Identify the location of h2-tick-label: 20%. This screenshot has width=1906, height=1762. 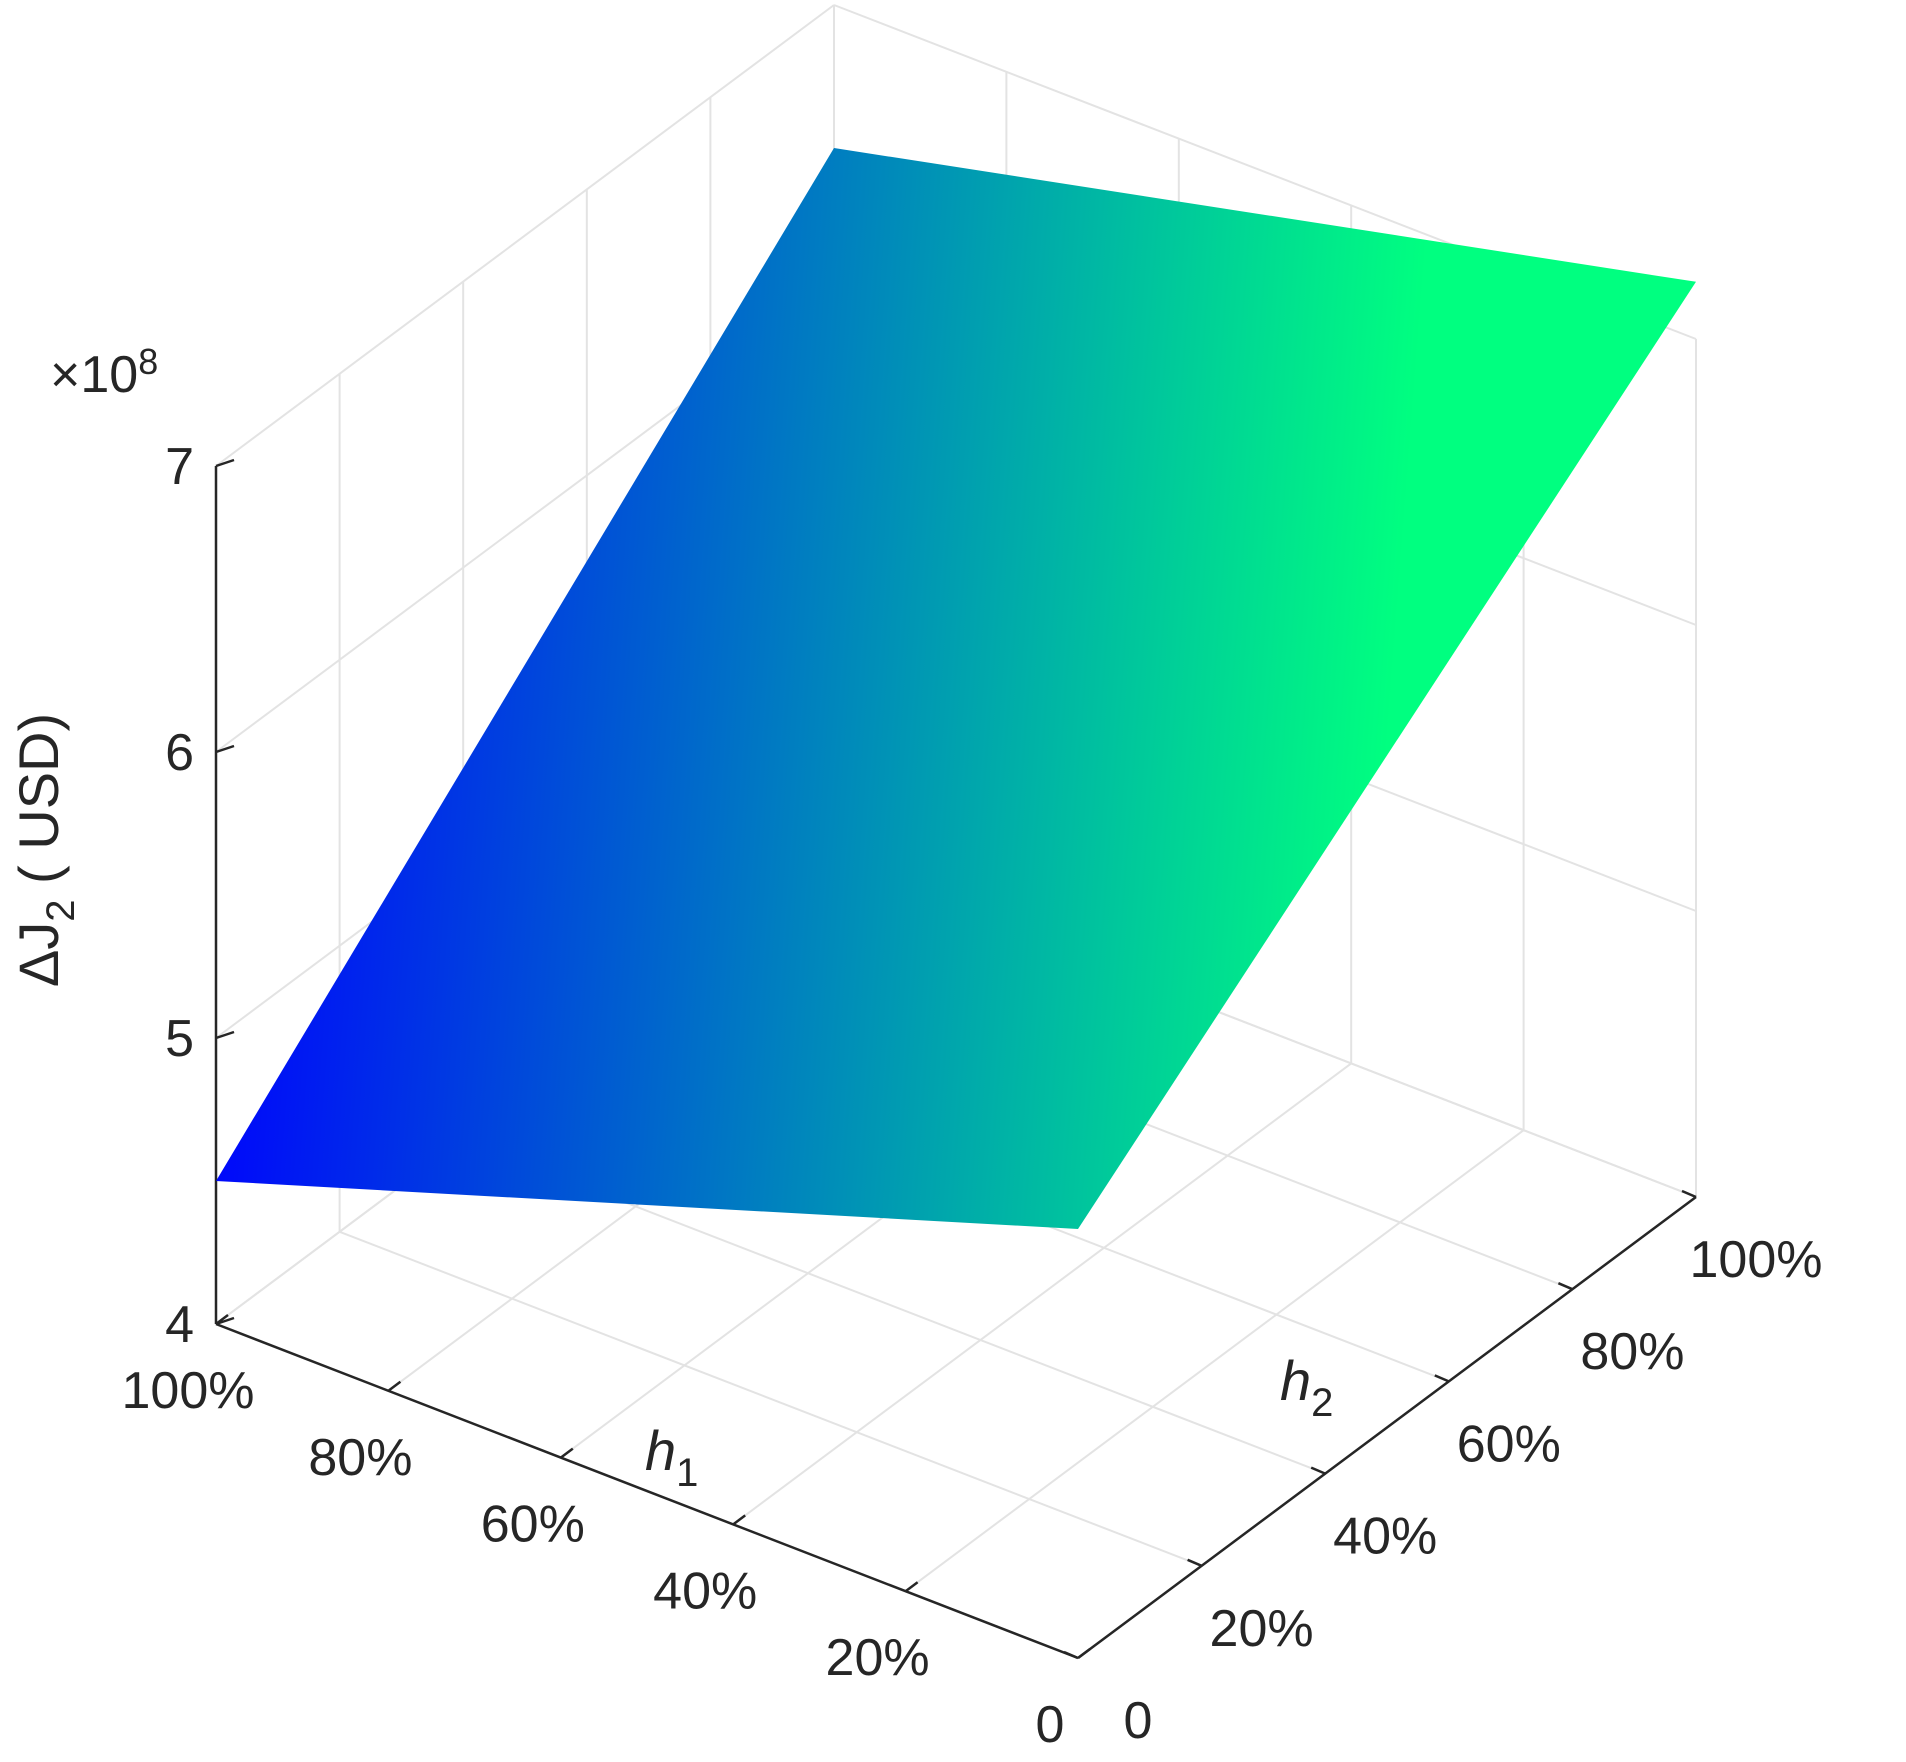
(1262, 1629).